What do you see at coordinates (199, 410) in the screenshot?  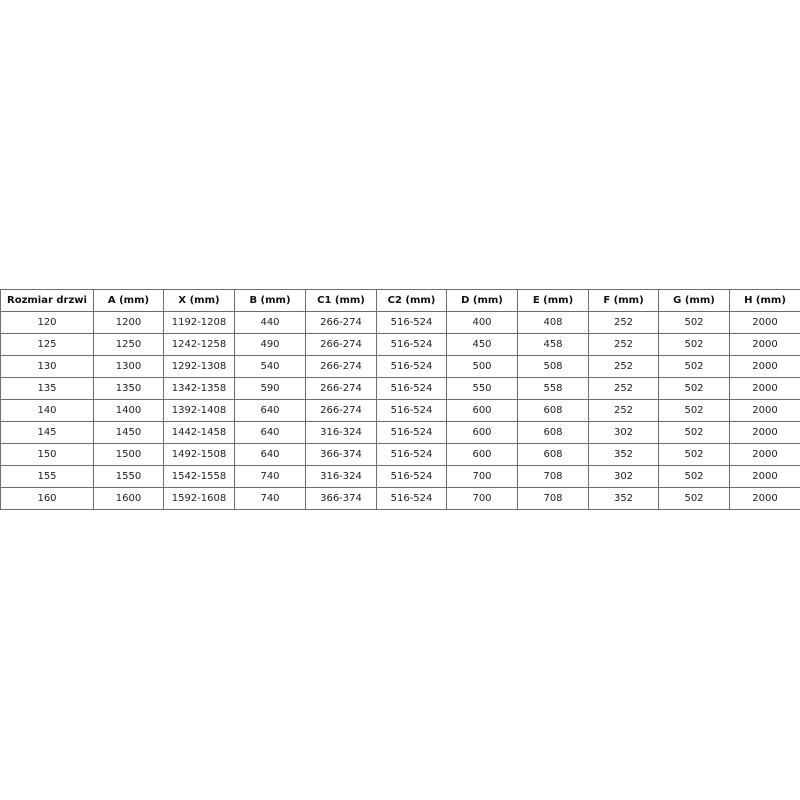 I see `table-cell: 1392-1408` at bounding box center [199, 410].